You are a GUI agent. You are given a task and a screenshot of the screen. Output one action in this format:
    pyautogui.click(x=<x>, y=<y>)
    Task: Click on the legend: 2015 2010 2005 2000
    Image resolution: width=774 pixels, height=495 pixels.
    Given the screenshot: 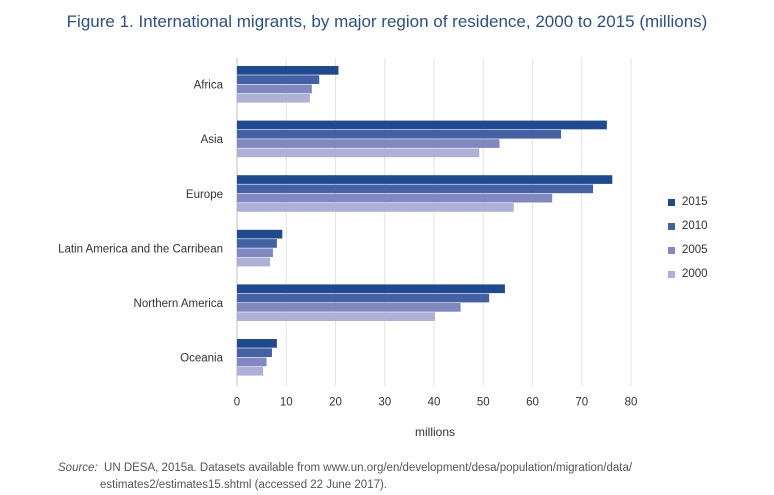 What is the action you would take?
    pyautogui.click(x=688, y=238)
    